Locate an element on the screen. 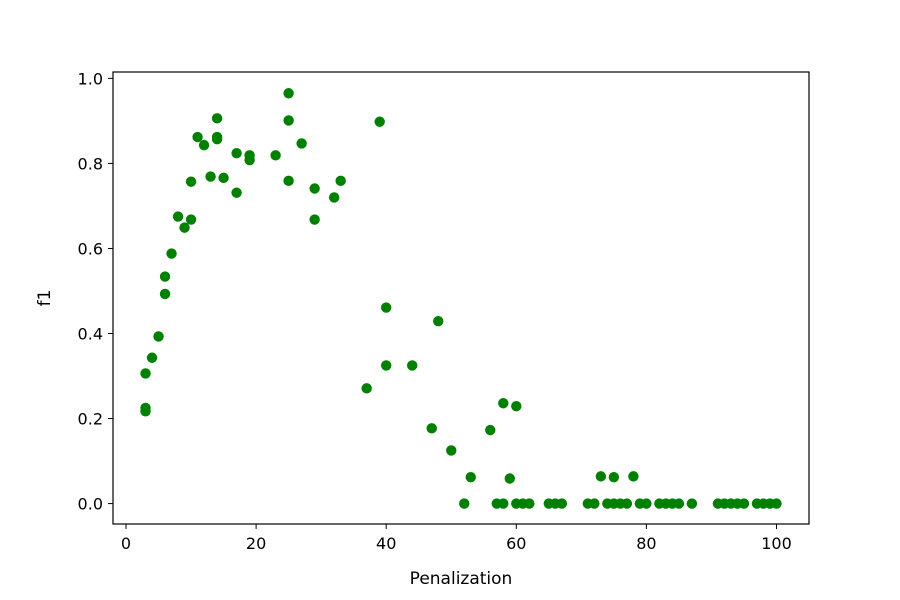 The height and width of the screenshot is (600, 900). x-tick-label: 20 is located at coordinates (256, 543).